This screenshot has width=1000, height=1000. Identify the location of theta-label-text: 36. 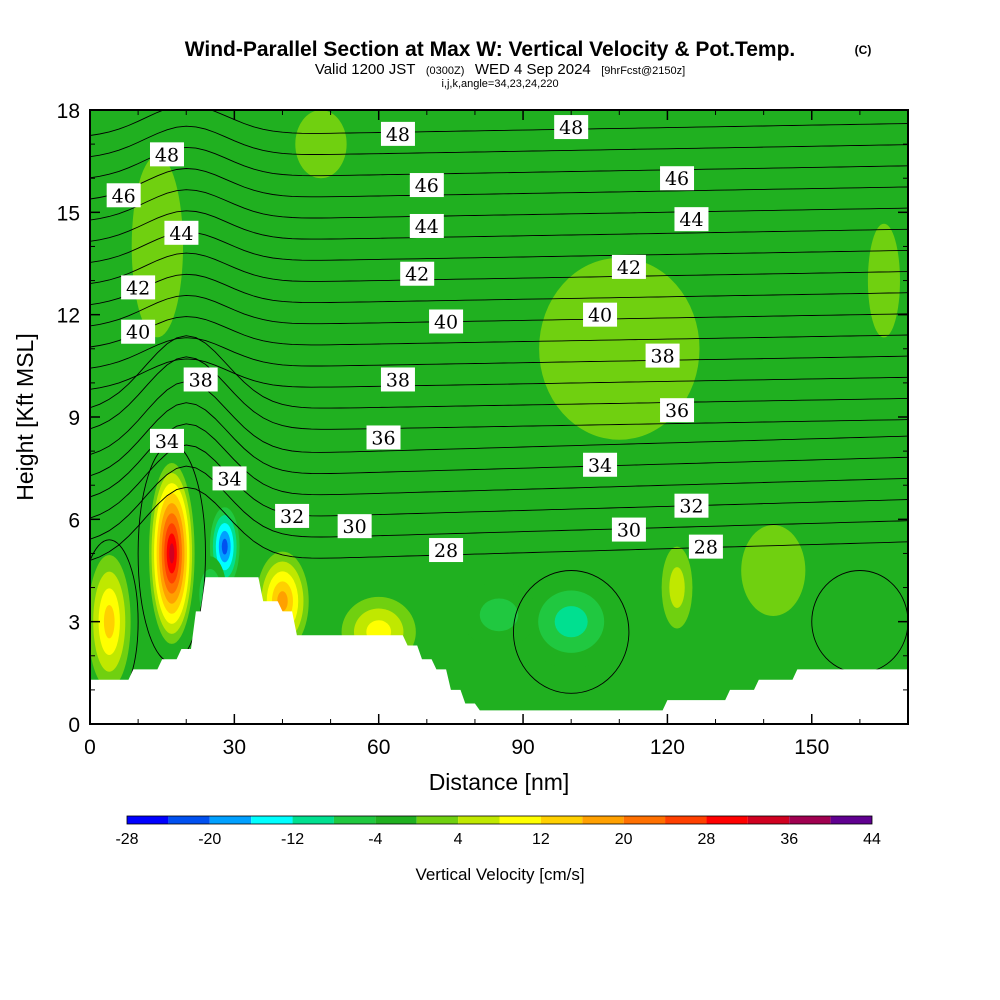
(677, 411).